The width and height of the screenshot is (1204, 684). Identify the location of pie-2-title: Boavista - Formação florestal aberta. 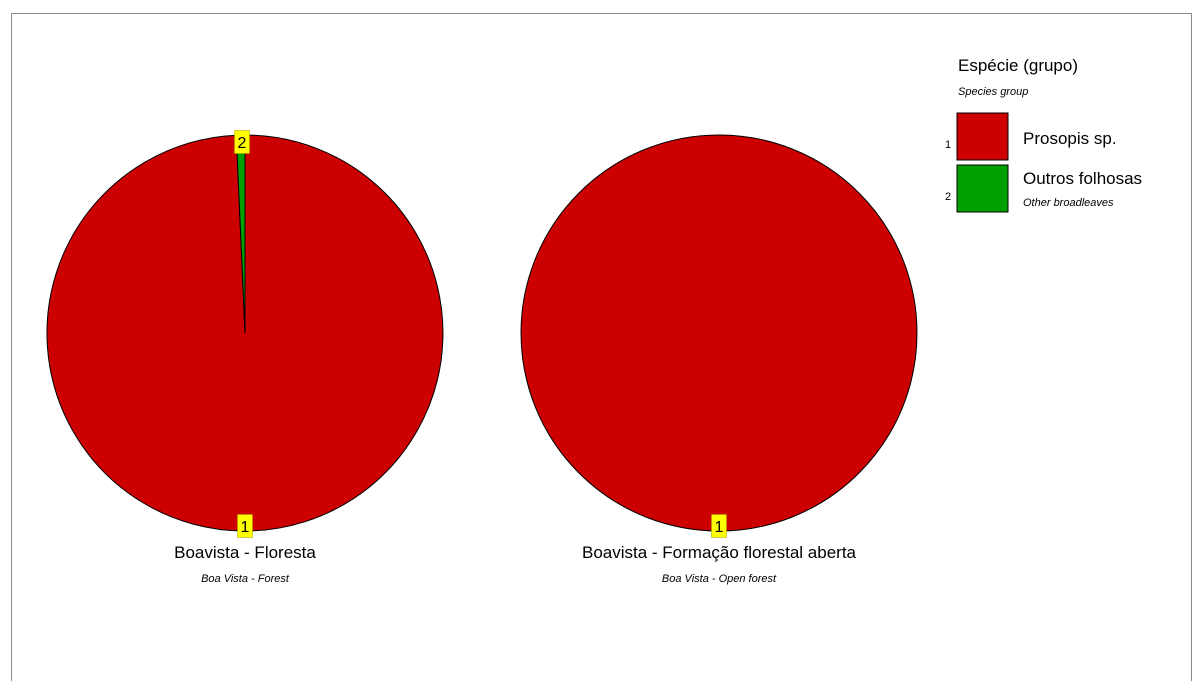
(719, 552).